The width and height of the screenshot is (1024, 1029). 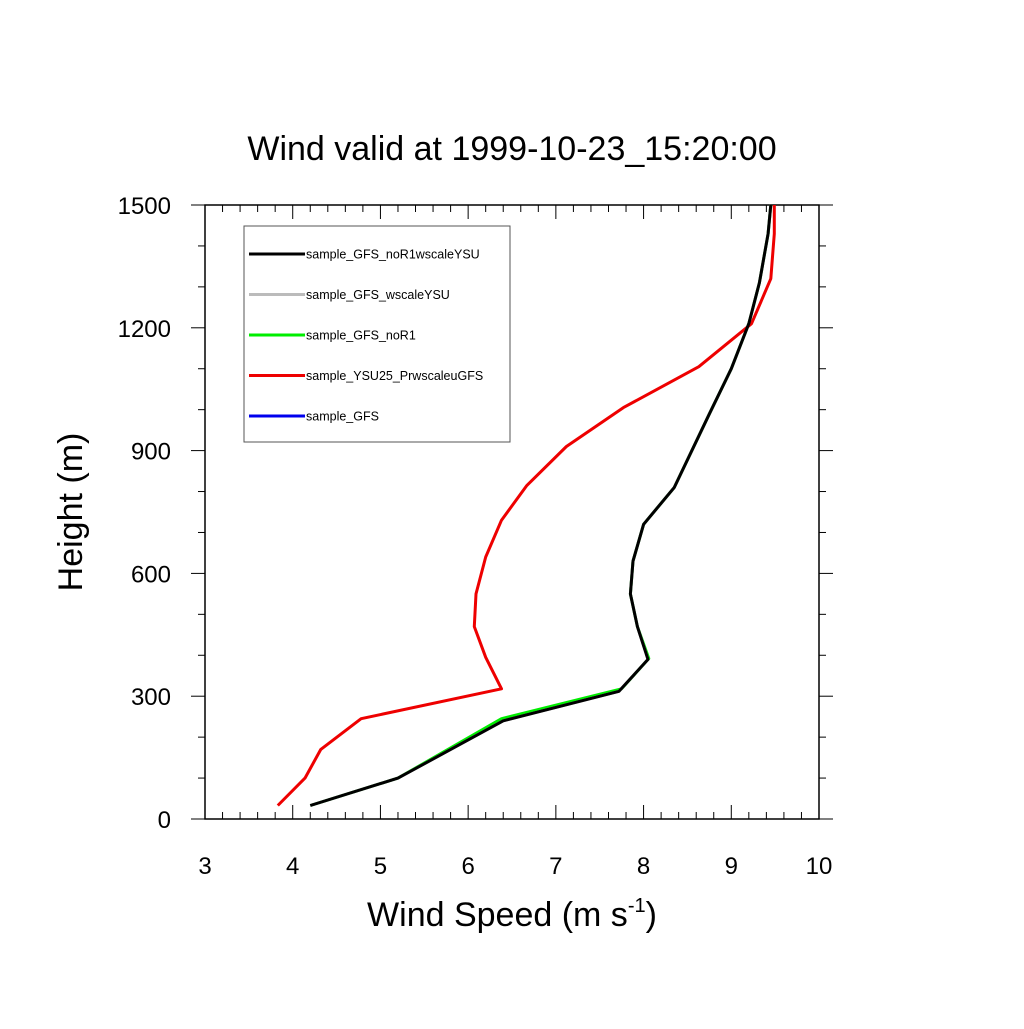 What do you see at coordinates (151, 574) in the screenshot?
I see `y-tick-label: 600` at bounding box center [151, 574].